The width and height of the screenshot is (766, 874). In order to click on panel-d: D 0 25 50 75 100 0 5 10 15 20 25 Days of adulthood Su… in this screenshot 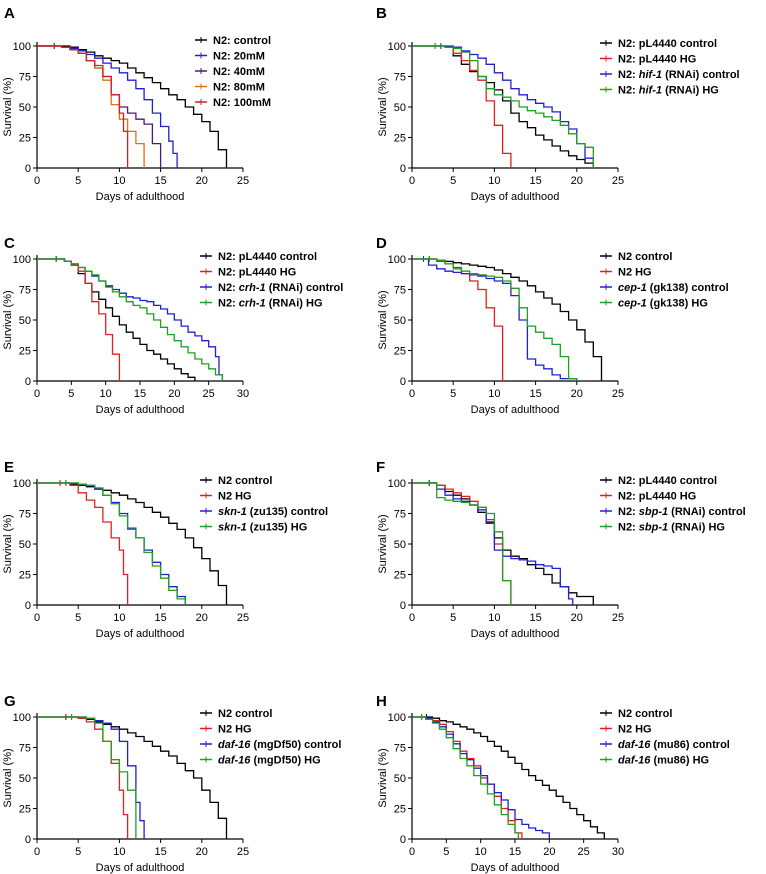, I will do `click(552, 325)`.